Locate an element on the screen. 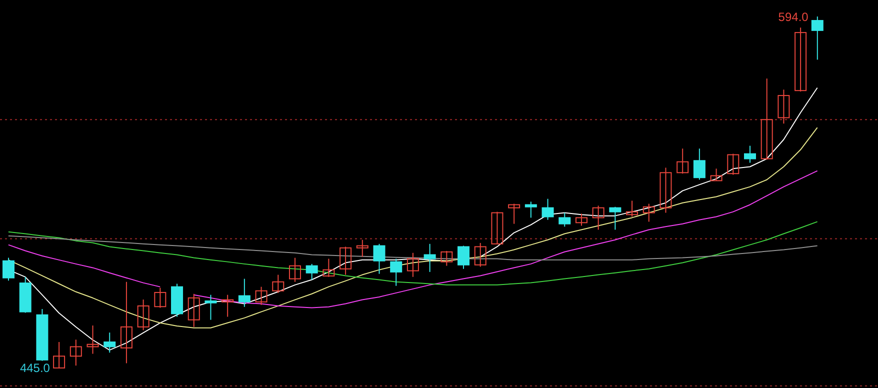 This screenshot has width=878, height=388. annotation: 445.0 is located at coordinates (35, 368).